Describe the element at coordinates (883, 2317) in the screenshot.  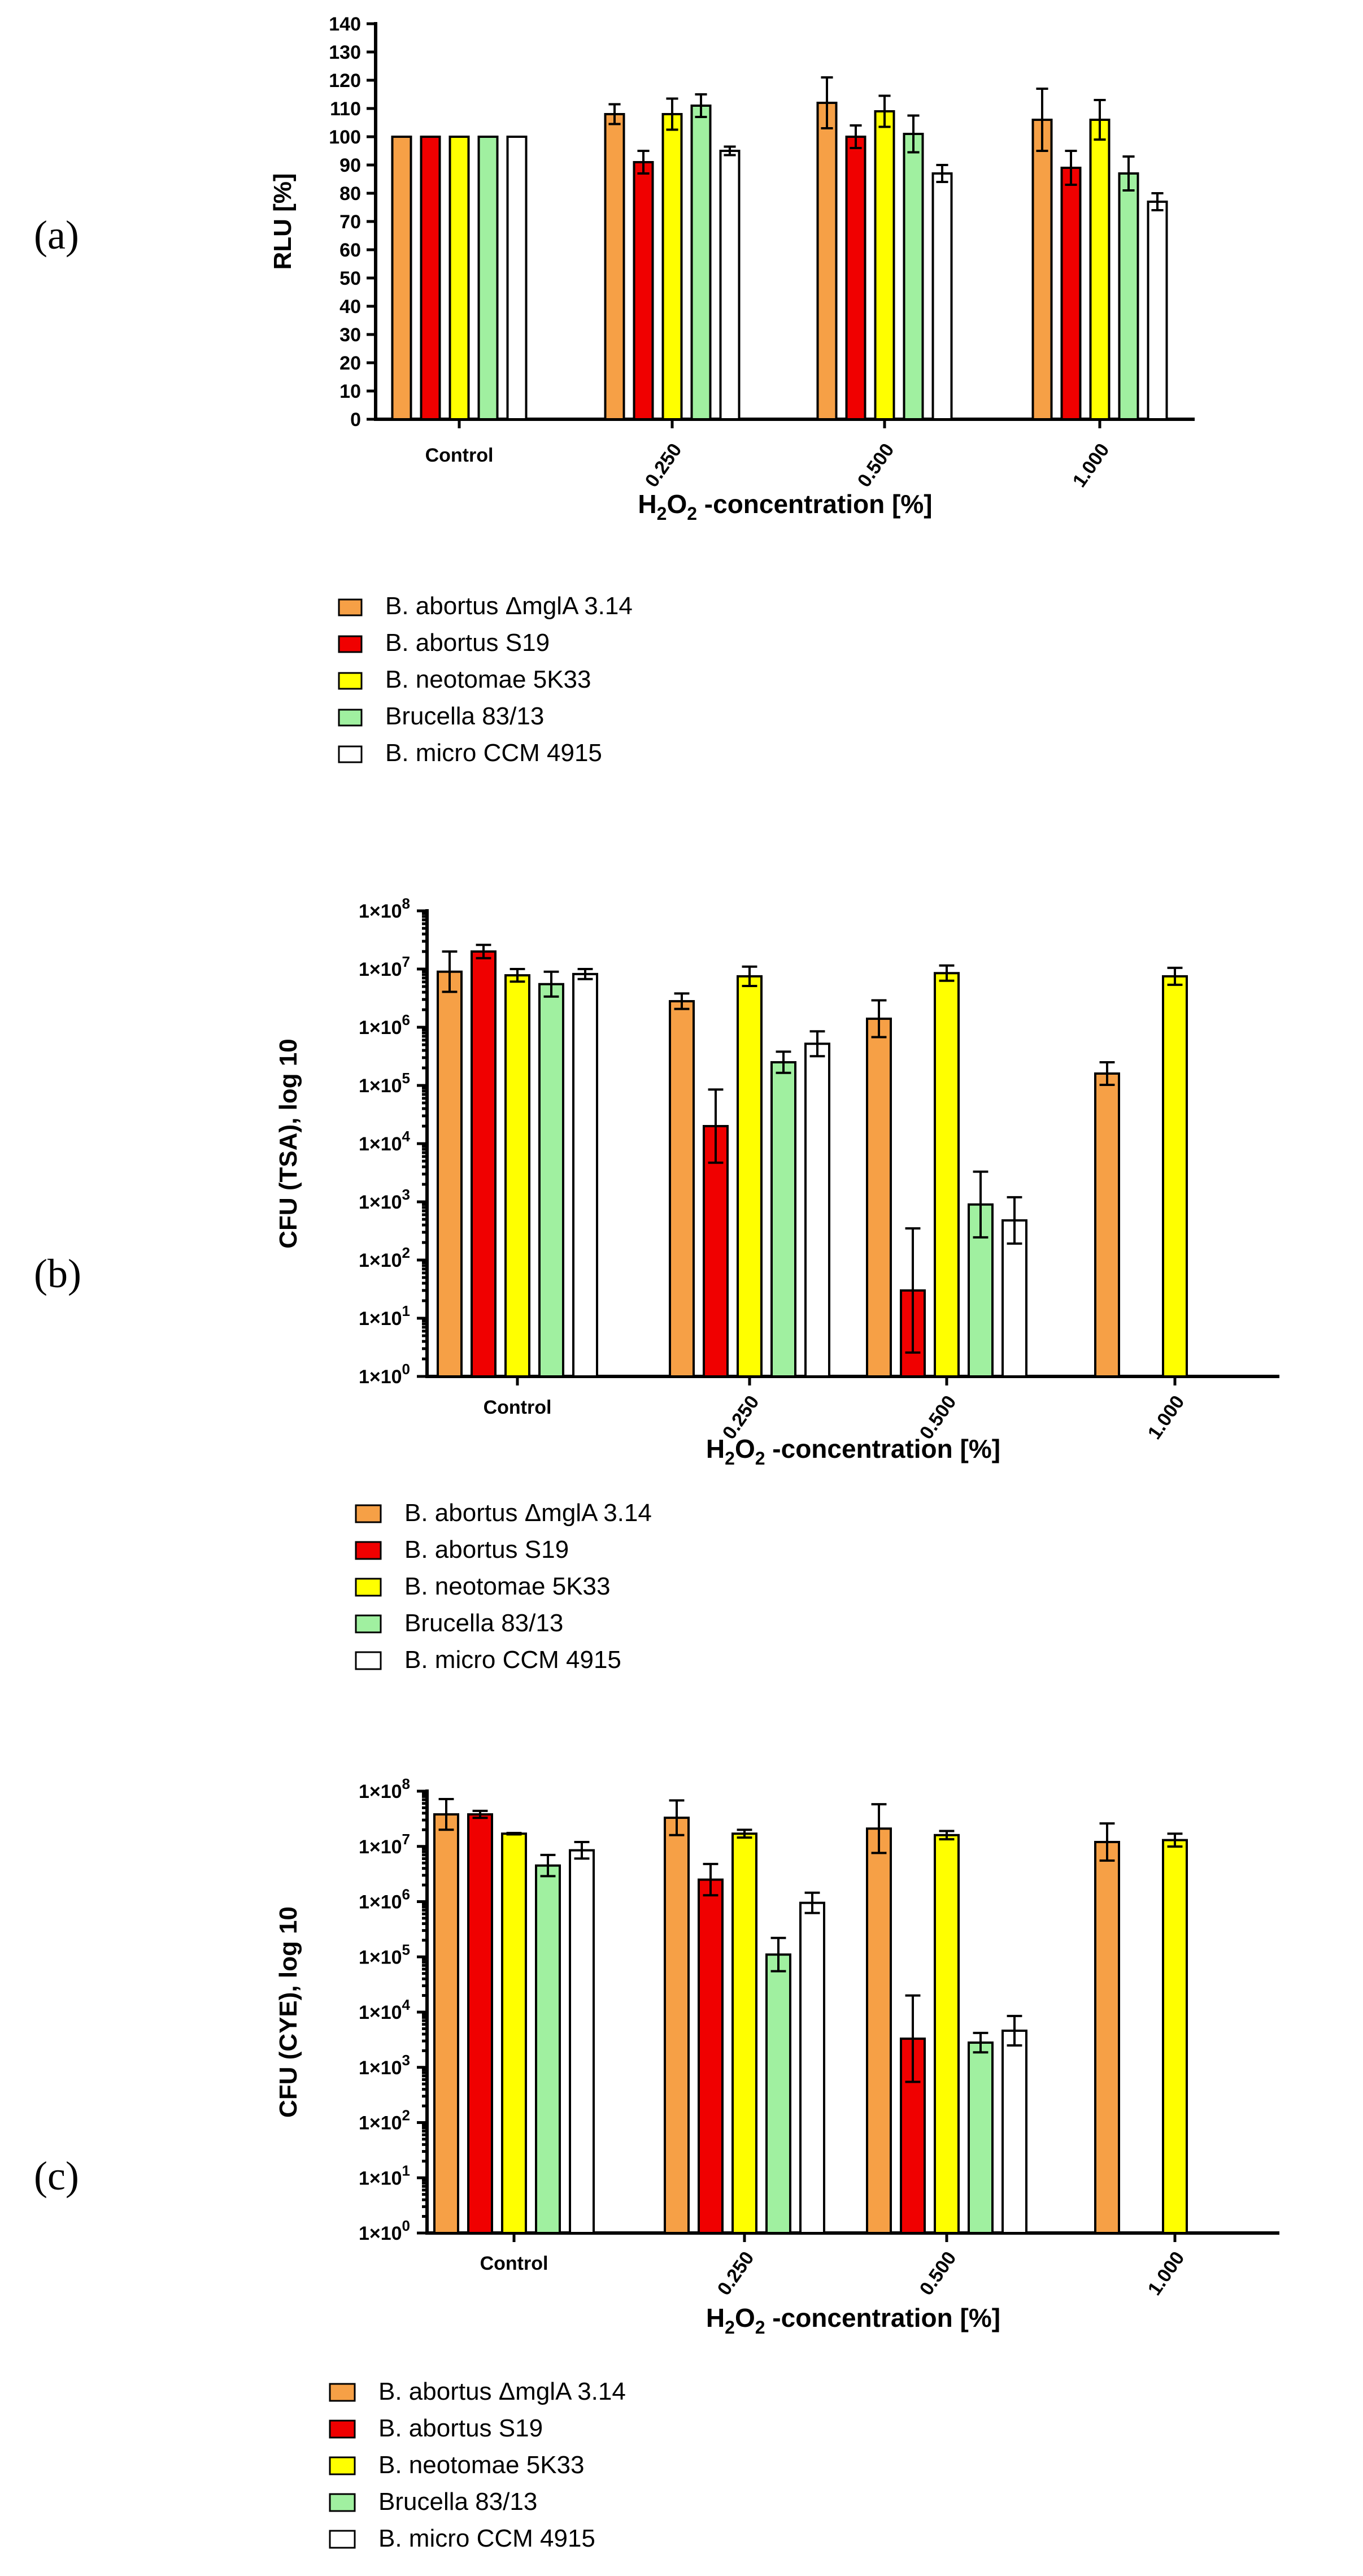
I see `x-axis-title-part: -concentration [%]` at that location.